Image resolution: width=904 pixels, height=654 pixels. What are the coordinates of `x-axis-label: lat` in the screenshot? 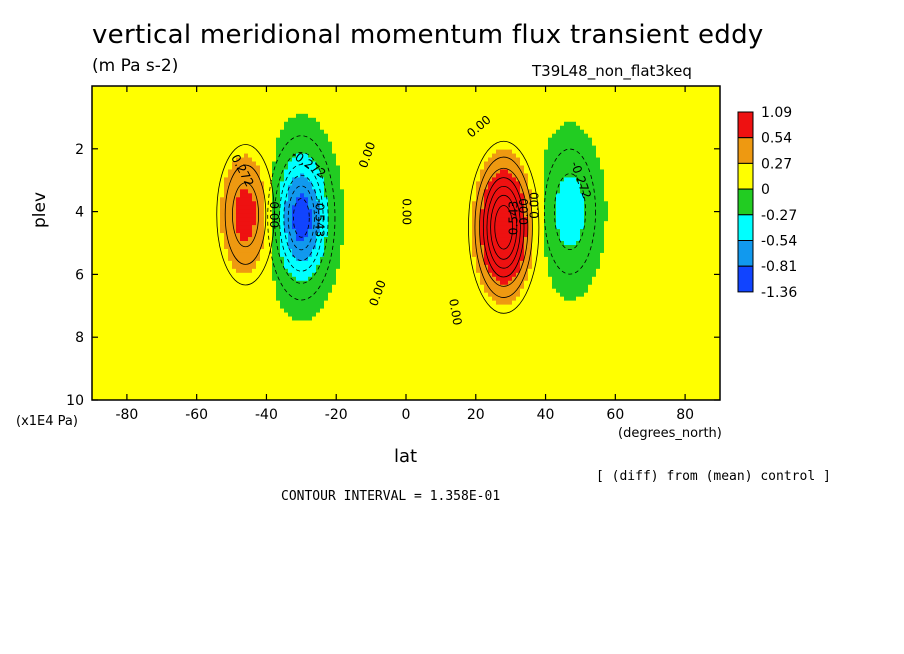 It's located at (406, 456).